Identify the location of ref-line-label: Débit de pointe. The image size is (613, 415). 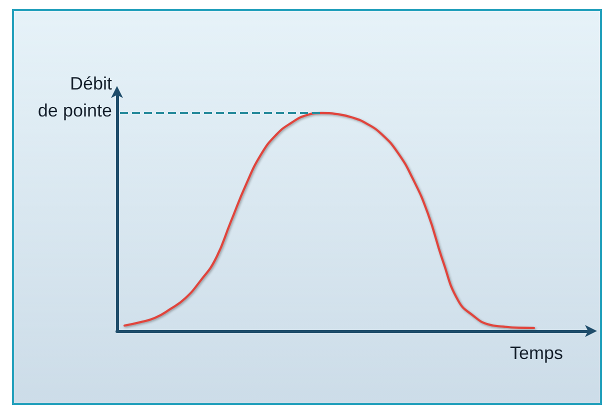
(75, 97).